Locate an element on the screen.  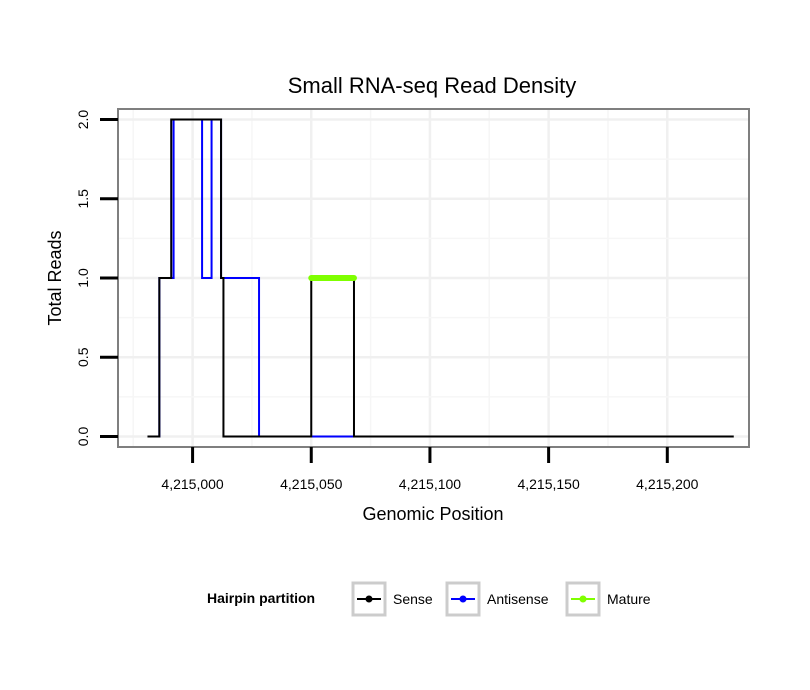
legend-item-mature: Mature is located at coordinates (608, 599).